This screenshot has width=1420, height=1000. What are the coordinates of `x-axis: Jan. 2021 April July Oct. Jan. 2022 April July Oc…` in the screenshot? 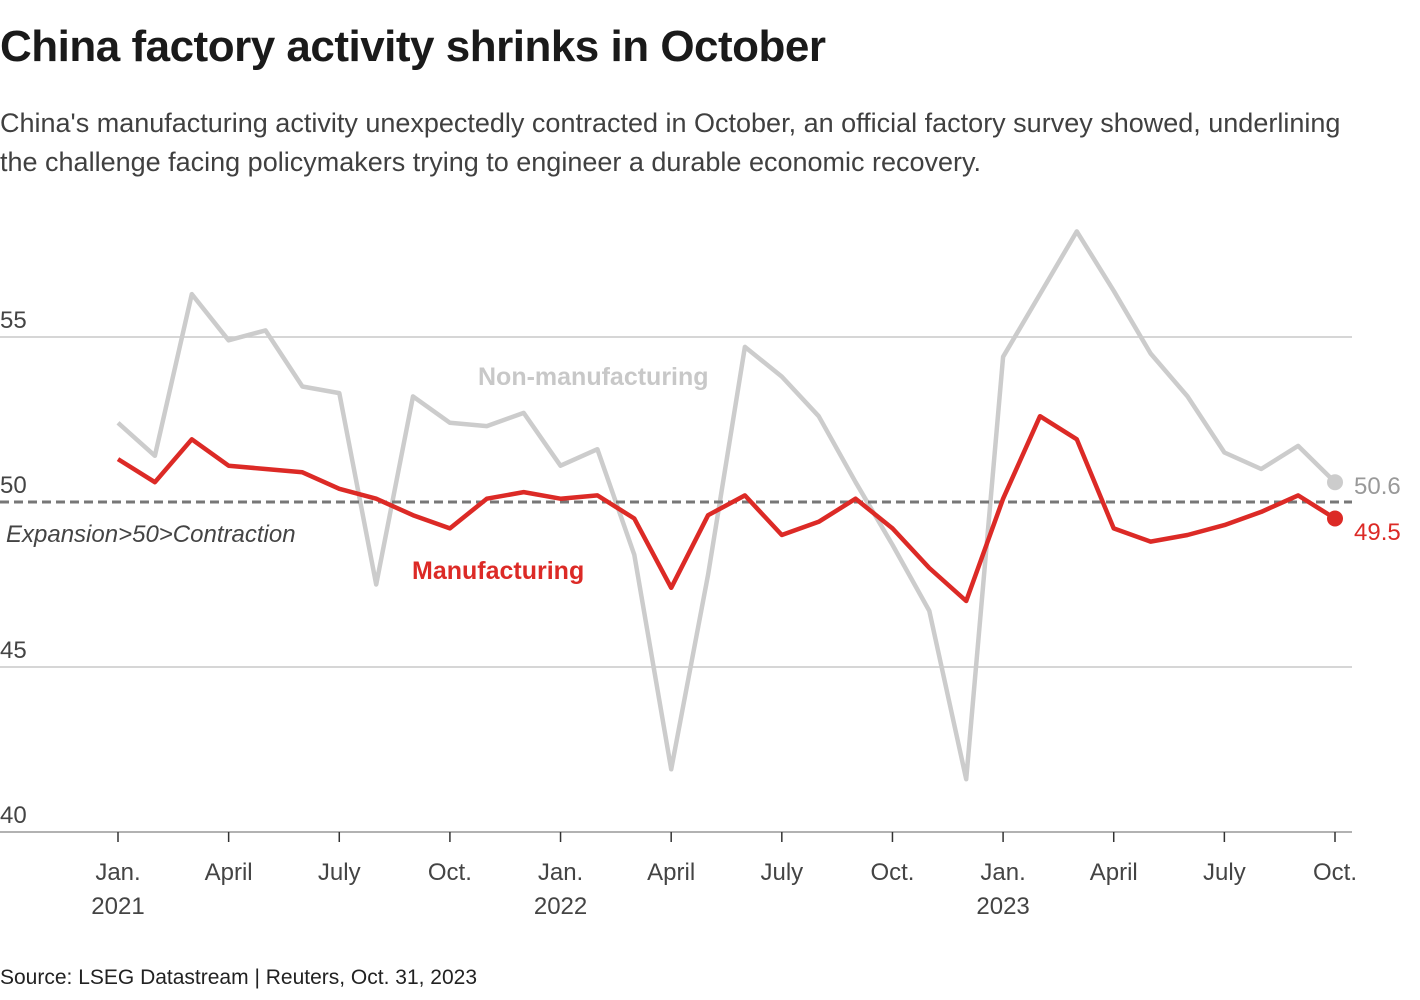 It's located at (678, 875).